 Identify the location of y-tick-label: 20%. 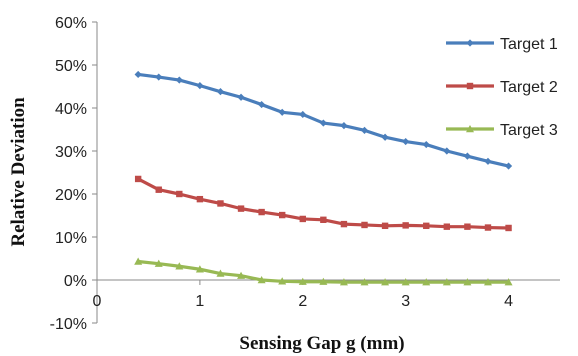
(71, 195).